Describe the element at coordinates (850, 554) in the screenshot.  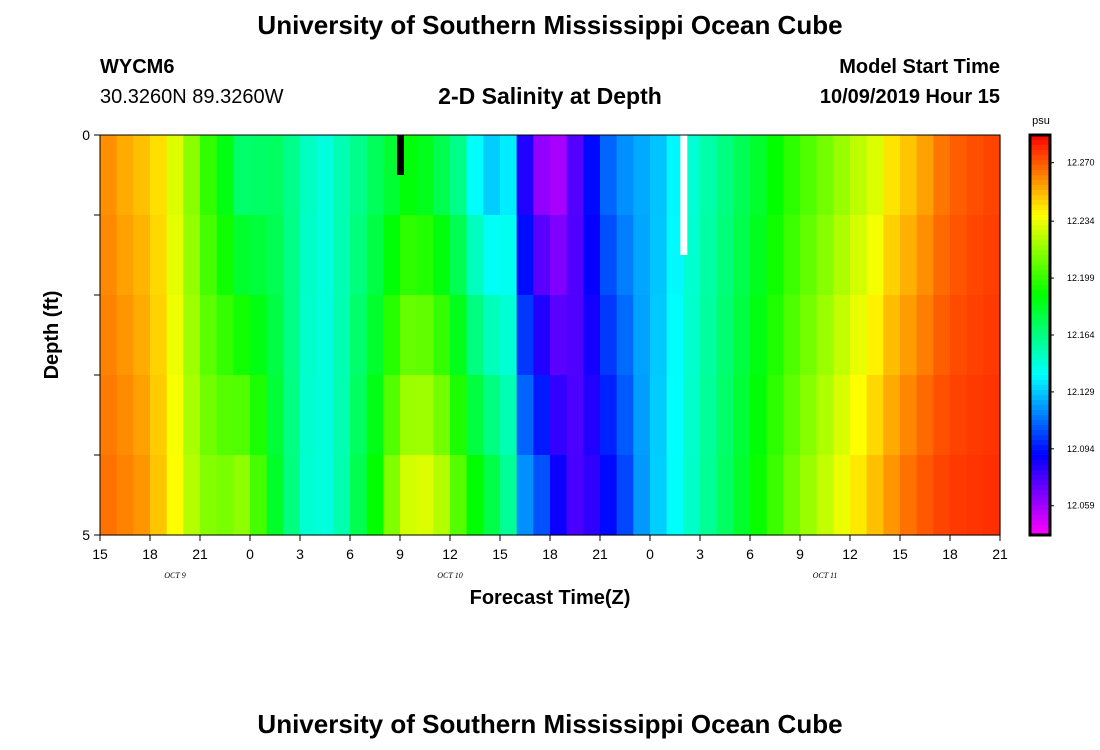
I see `x-tick-label: 12` at that location.